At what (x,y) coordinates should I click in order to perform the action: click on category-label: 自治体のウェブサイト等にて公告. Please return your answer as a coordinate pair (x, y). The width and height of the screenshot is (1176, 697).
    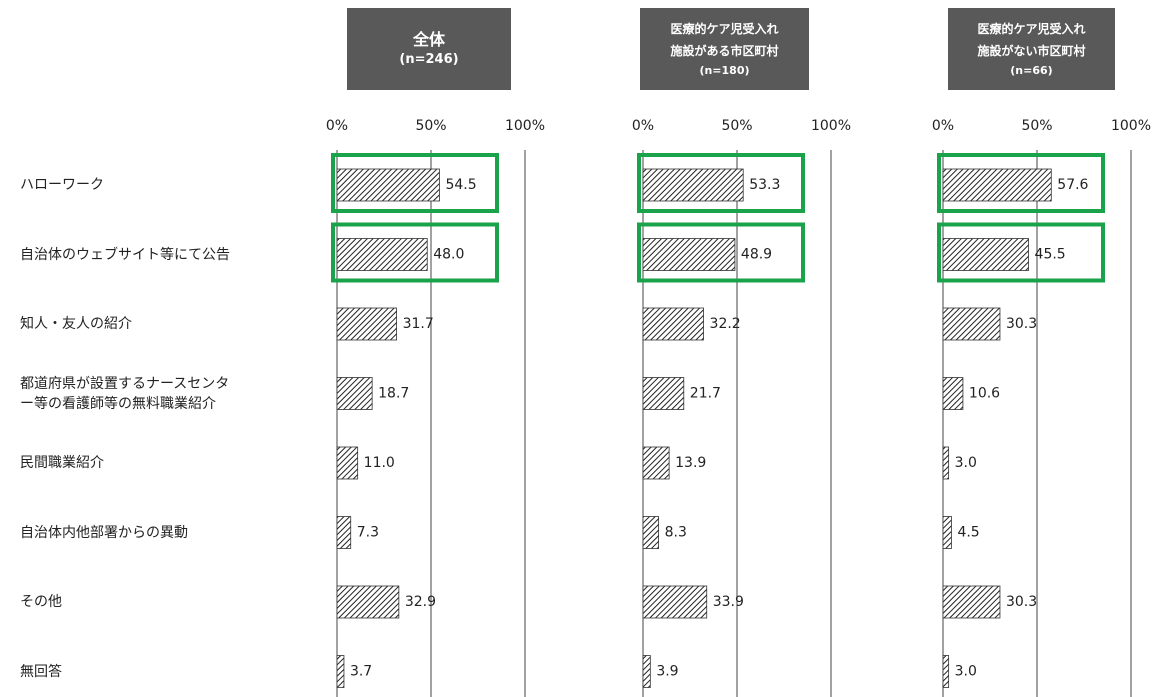
    Looking at the image, I should click on (125, 254).